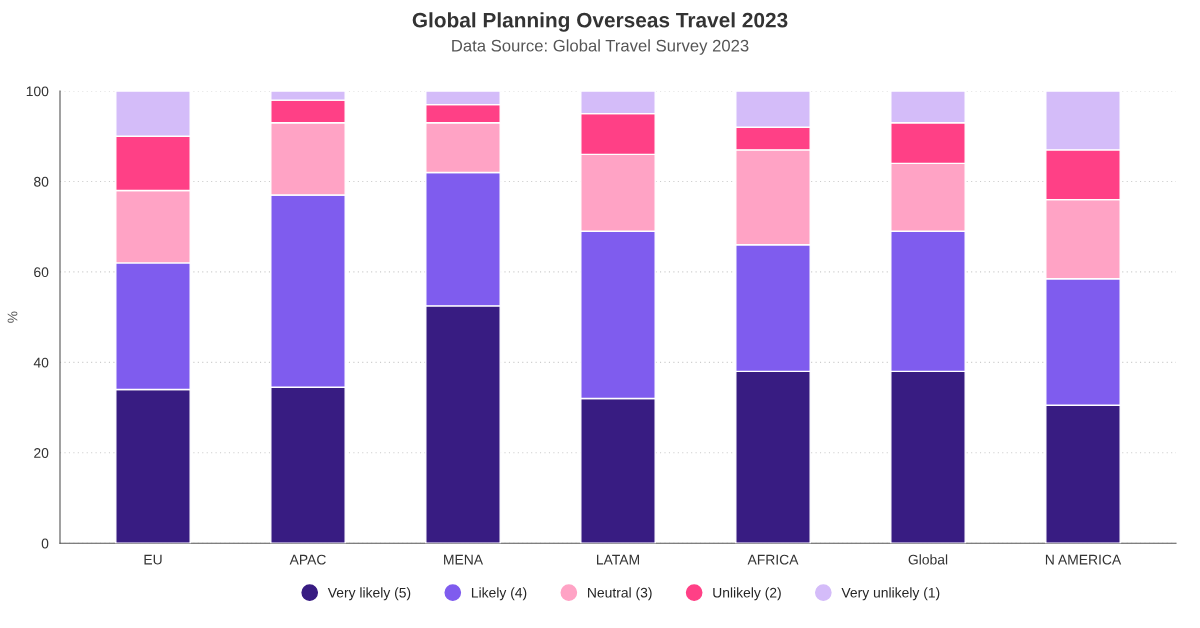 Image resolution: width=1200 pixels, height=628 pixels. What do you see at coordinates (890, 594) in the screenshot?
I see `legend-label: Very unlikely (1)` at bounding box center [890, 594].